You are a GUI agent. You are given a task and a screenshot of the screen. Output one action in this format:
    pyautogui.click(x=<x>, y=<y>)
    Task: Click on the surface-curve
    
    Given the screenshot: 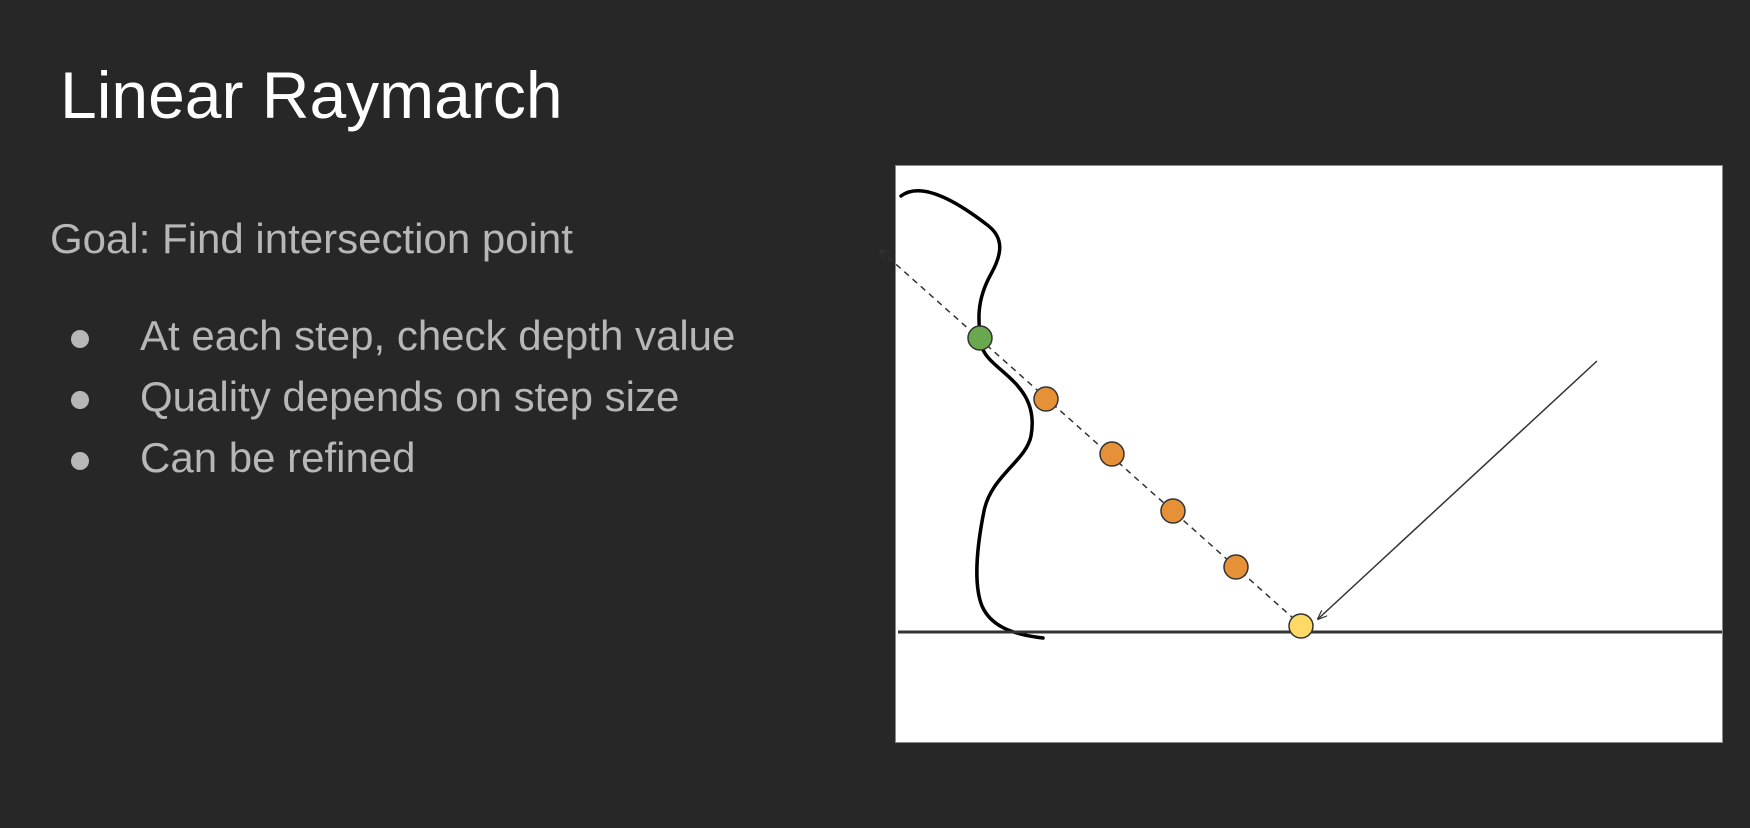 What is the action you would take?
    pyautogui.click(x=972, y=414)
    